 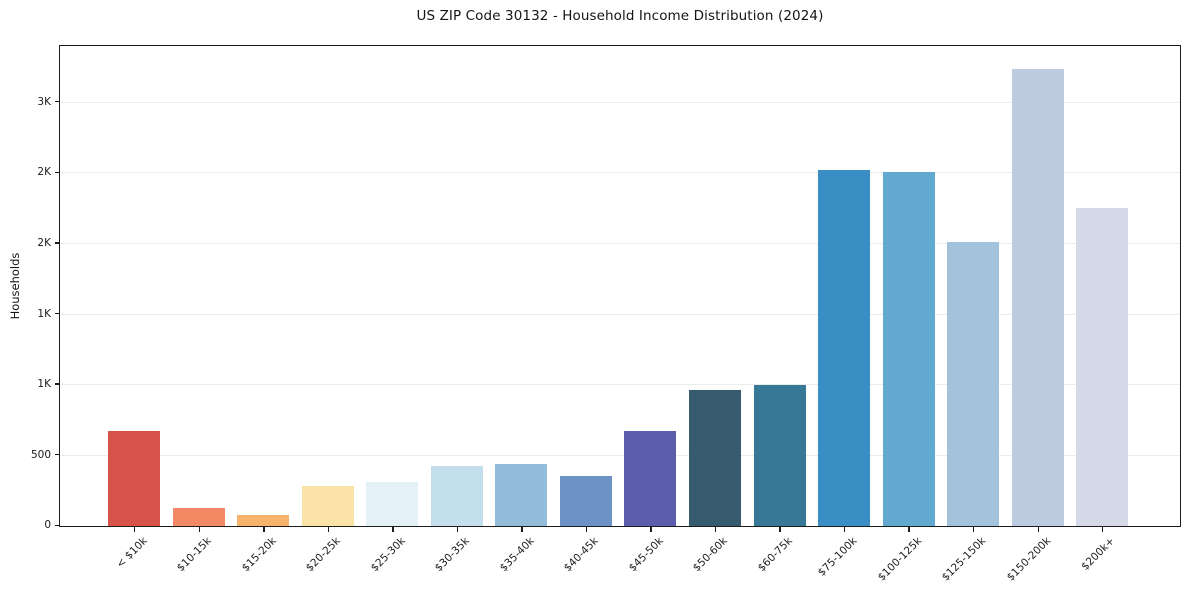 What do you see at coordinates (908, 349) in the screenshot?
I see `bar-$100-125k` at bounding box center [908, 349].